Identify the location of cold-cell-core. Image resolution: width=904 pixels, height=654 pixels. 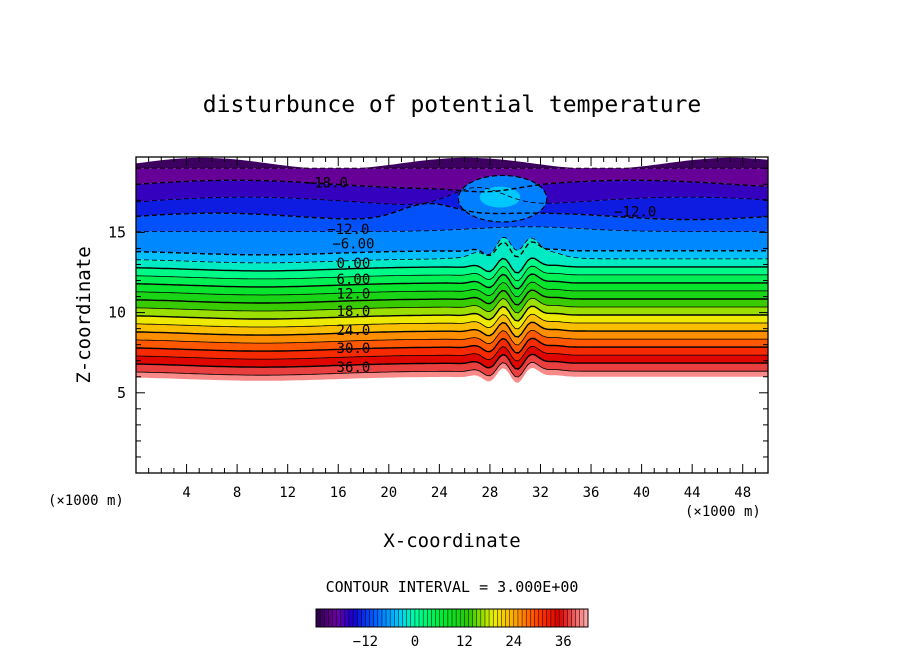
(500, 197).